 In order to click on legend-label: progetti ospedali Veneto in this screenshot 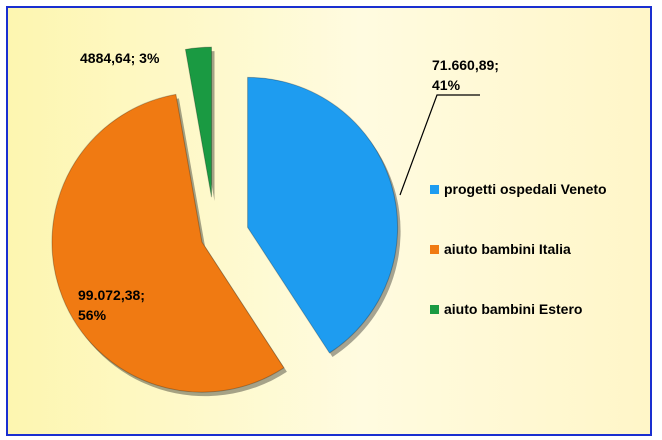, I will do `click(525, 189)`.